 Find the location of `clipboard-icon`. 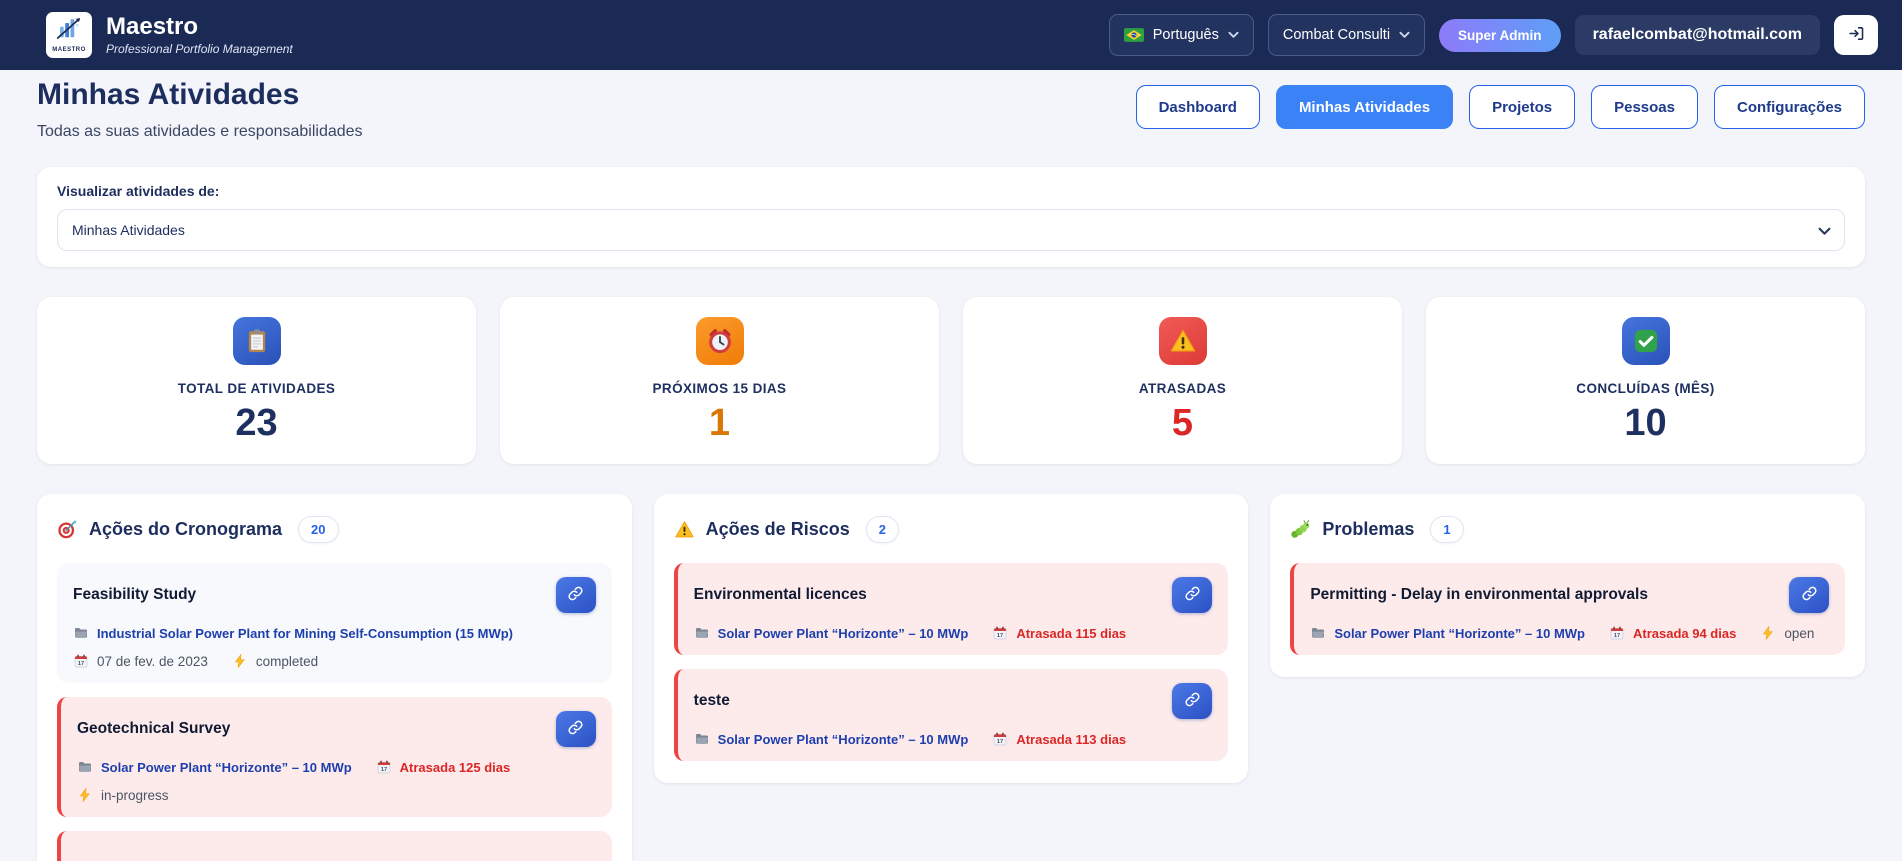

clipboard-icon is located at coordinates (256, 341).